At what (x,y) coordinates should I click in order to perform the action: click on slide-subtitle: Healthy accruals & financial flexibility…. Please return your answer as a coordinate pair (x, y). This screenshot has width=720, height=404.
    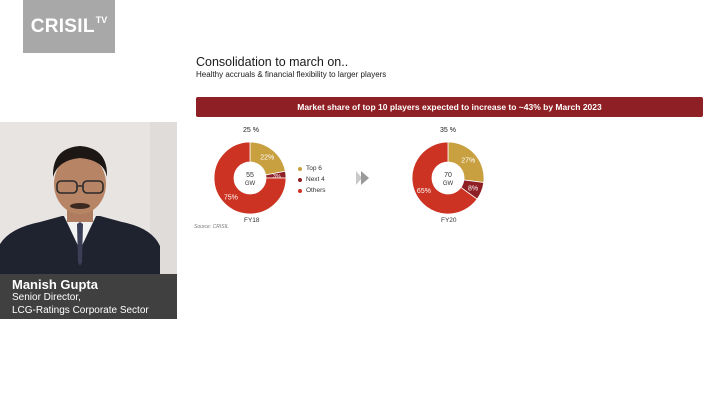
    Looking at the image, I should click on (291, 74).